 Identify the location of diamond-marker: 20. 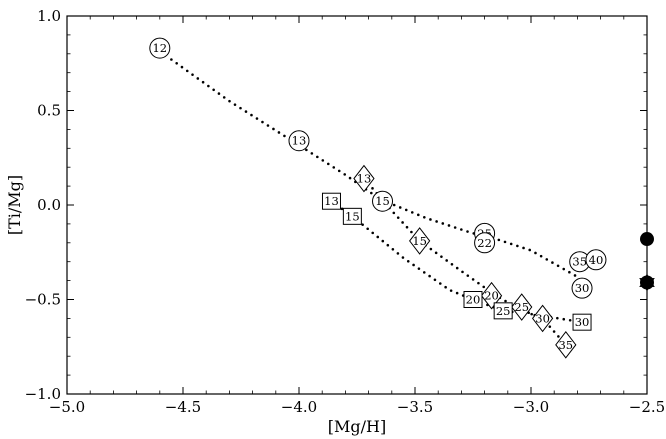
(491, 295).